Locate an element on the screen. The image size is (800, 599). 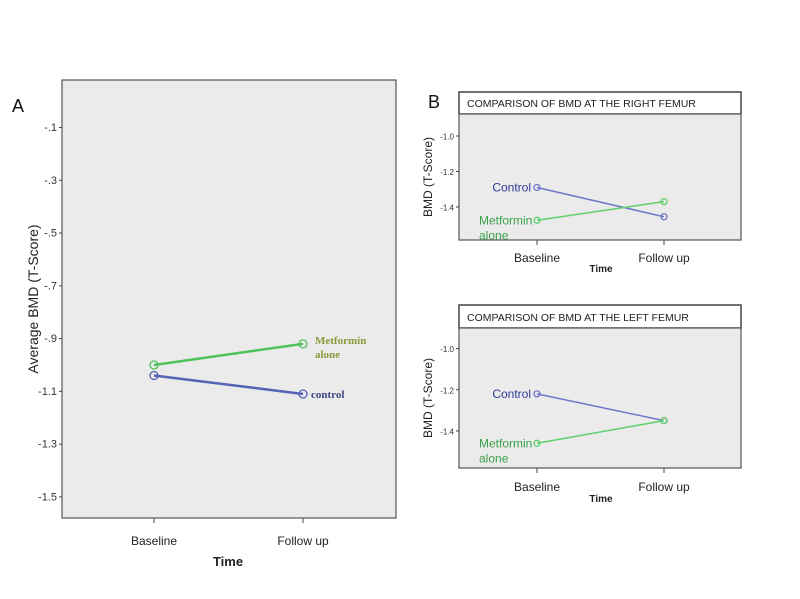
panel-label: B is located at coordinates (434, 102).